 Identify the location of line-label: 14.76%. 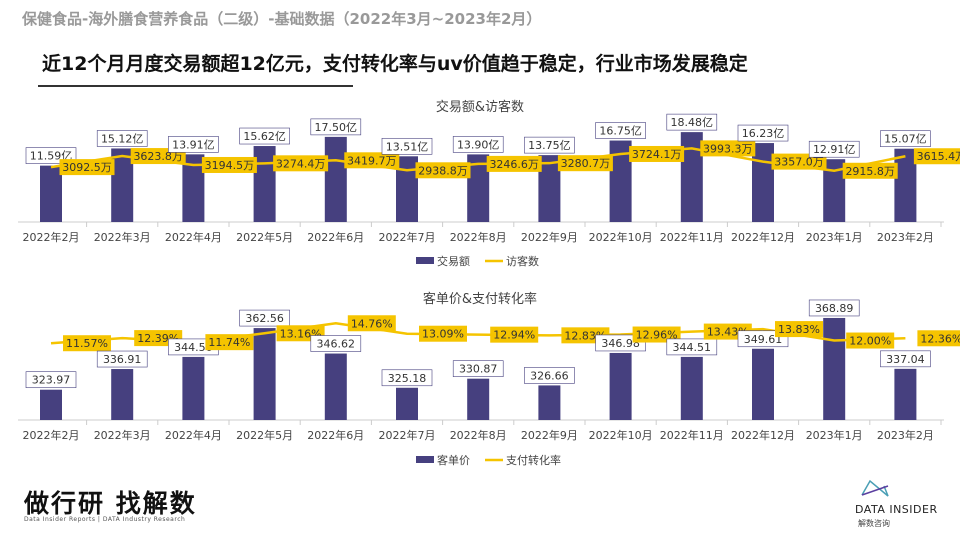
(372, 323).